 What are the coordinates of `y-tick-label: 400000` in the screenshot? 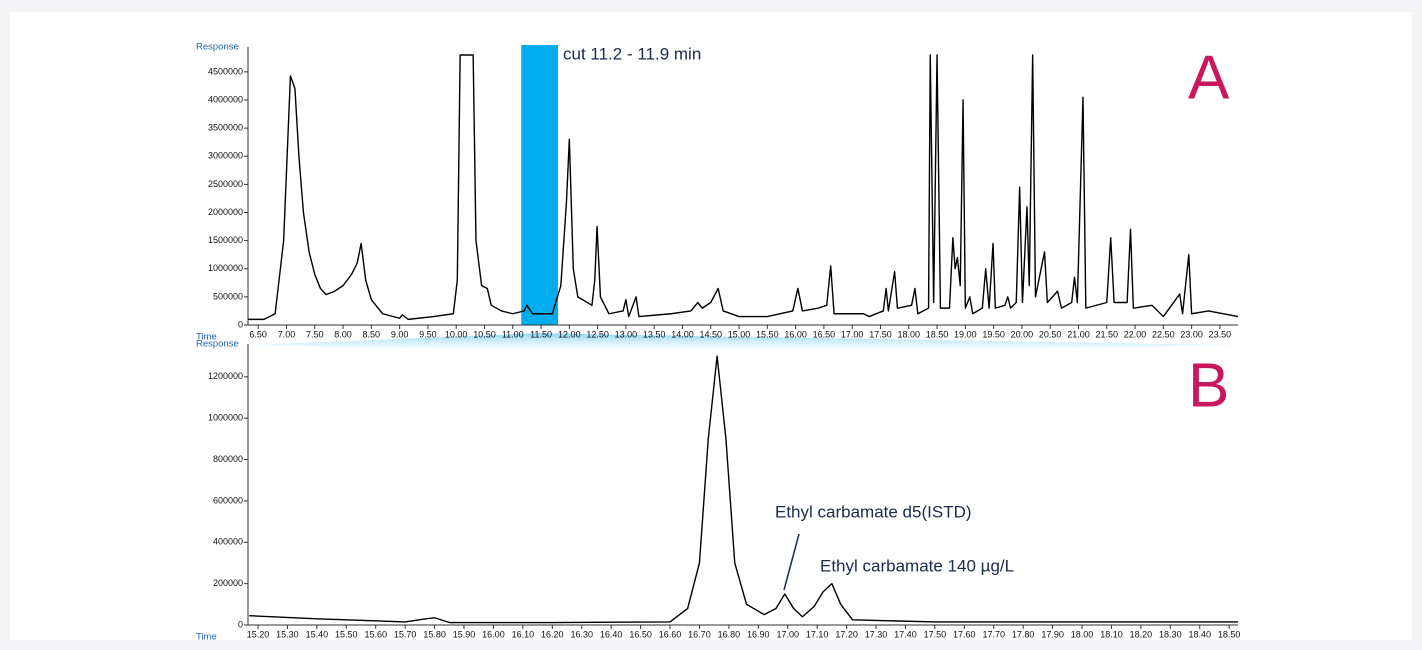 It's located at (228, 542).